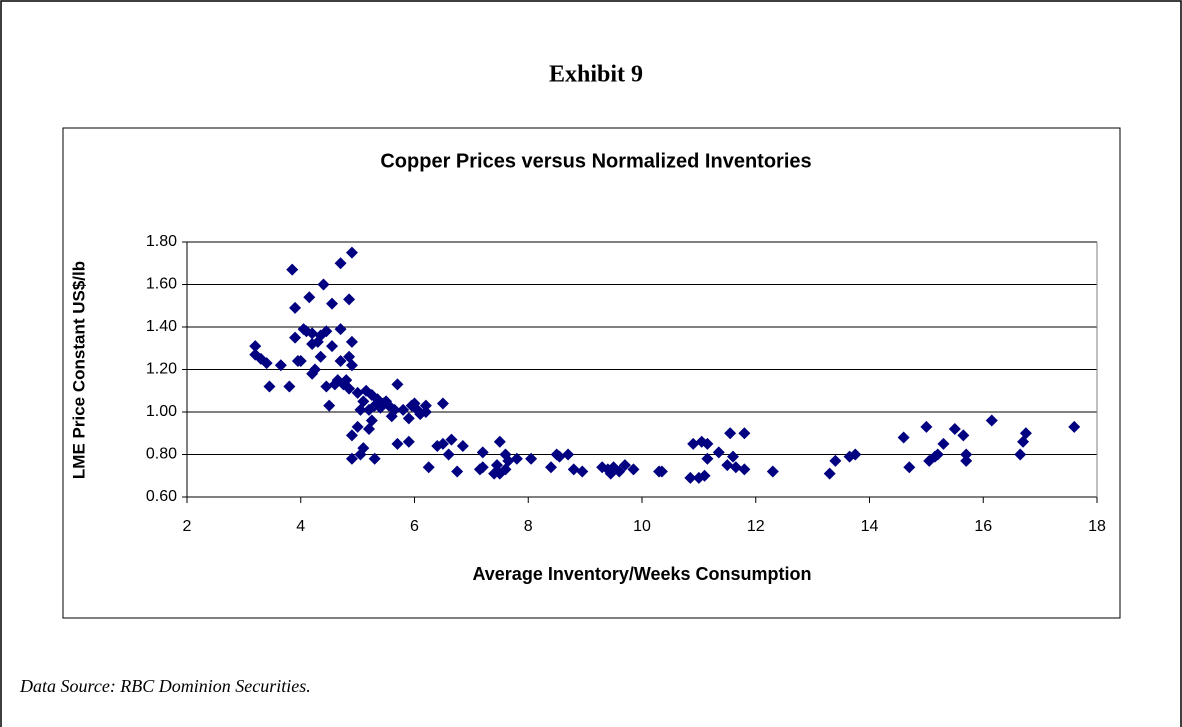 Image resolution: width=1182 pixels, height=727 pixels. I want to click on y-tick-label: 1.00, so click(161, 411).